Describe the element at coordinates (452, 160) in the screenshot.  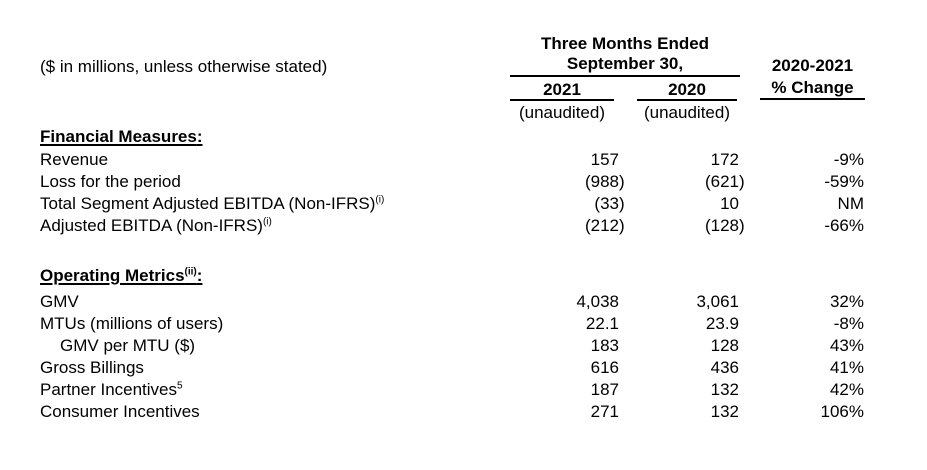
I see `table-row: Revenue 157 172 -9%` at that location.